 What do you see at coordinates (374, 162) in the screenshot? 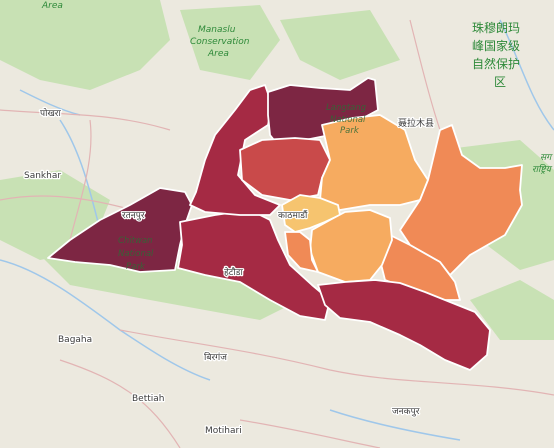
I see `district-sindhupalchok` at bounding box center [374, 162].